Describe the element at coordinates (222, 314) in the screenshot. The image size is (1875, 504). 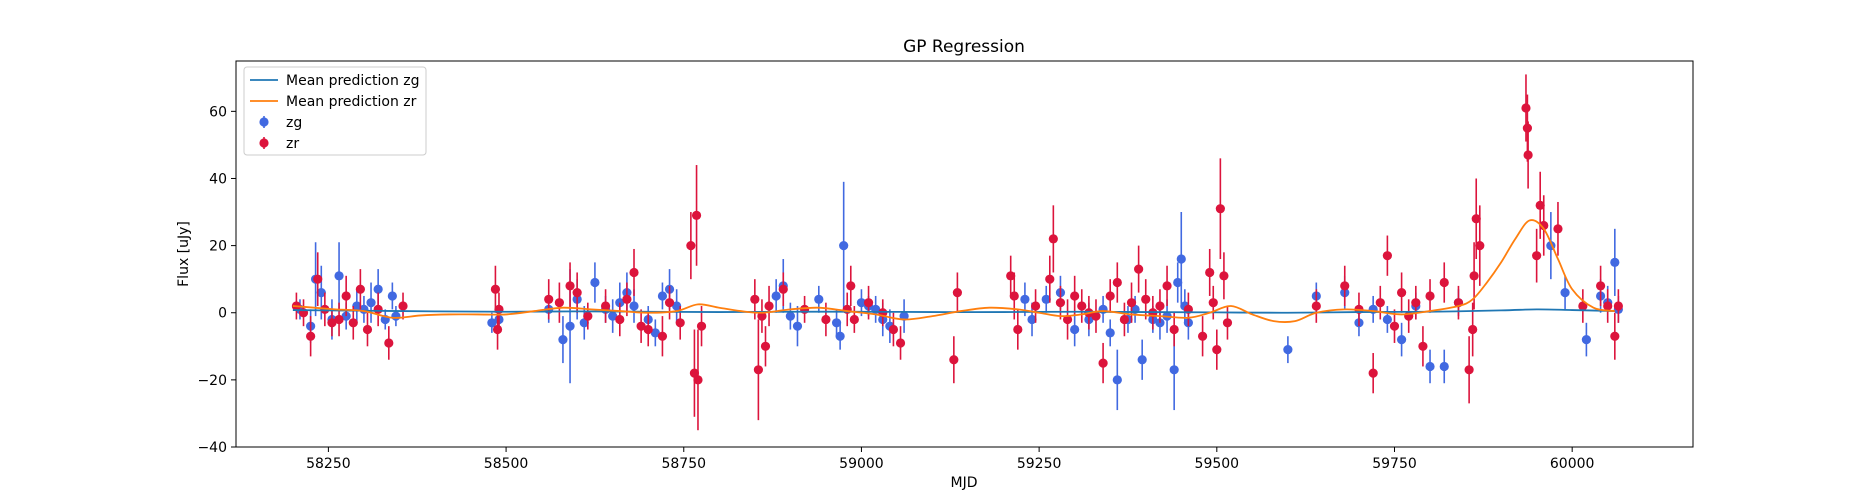
I see `y-tick-label: 0` at that location.